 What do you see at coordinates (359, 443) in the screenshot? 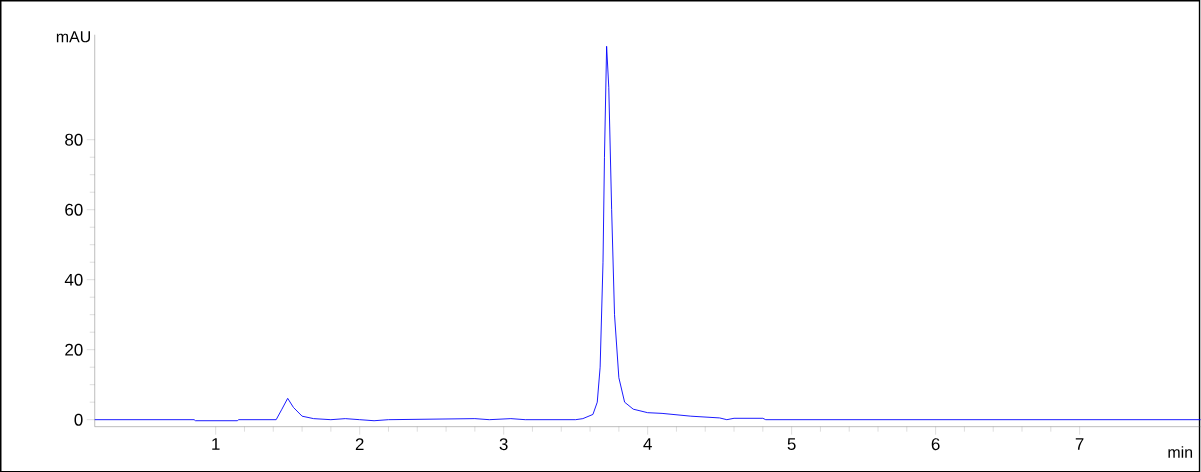
I see `x-tick-label: 2` at bounding box center [359, 443].